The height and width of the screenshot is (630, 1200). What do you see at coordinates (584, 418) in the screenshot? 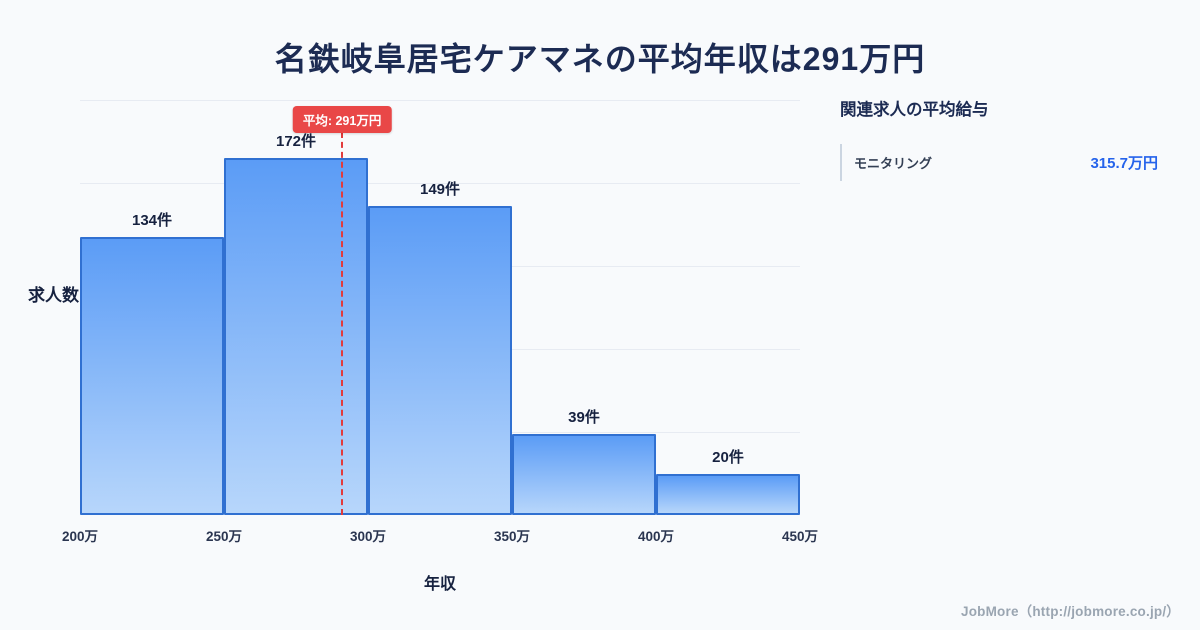
I see `bar-value-label: 39件` at bounding box center [584, 418].